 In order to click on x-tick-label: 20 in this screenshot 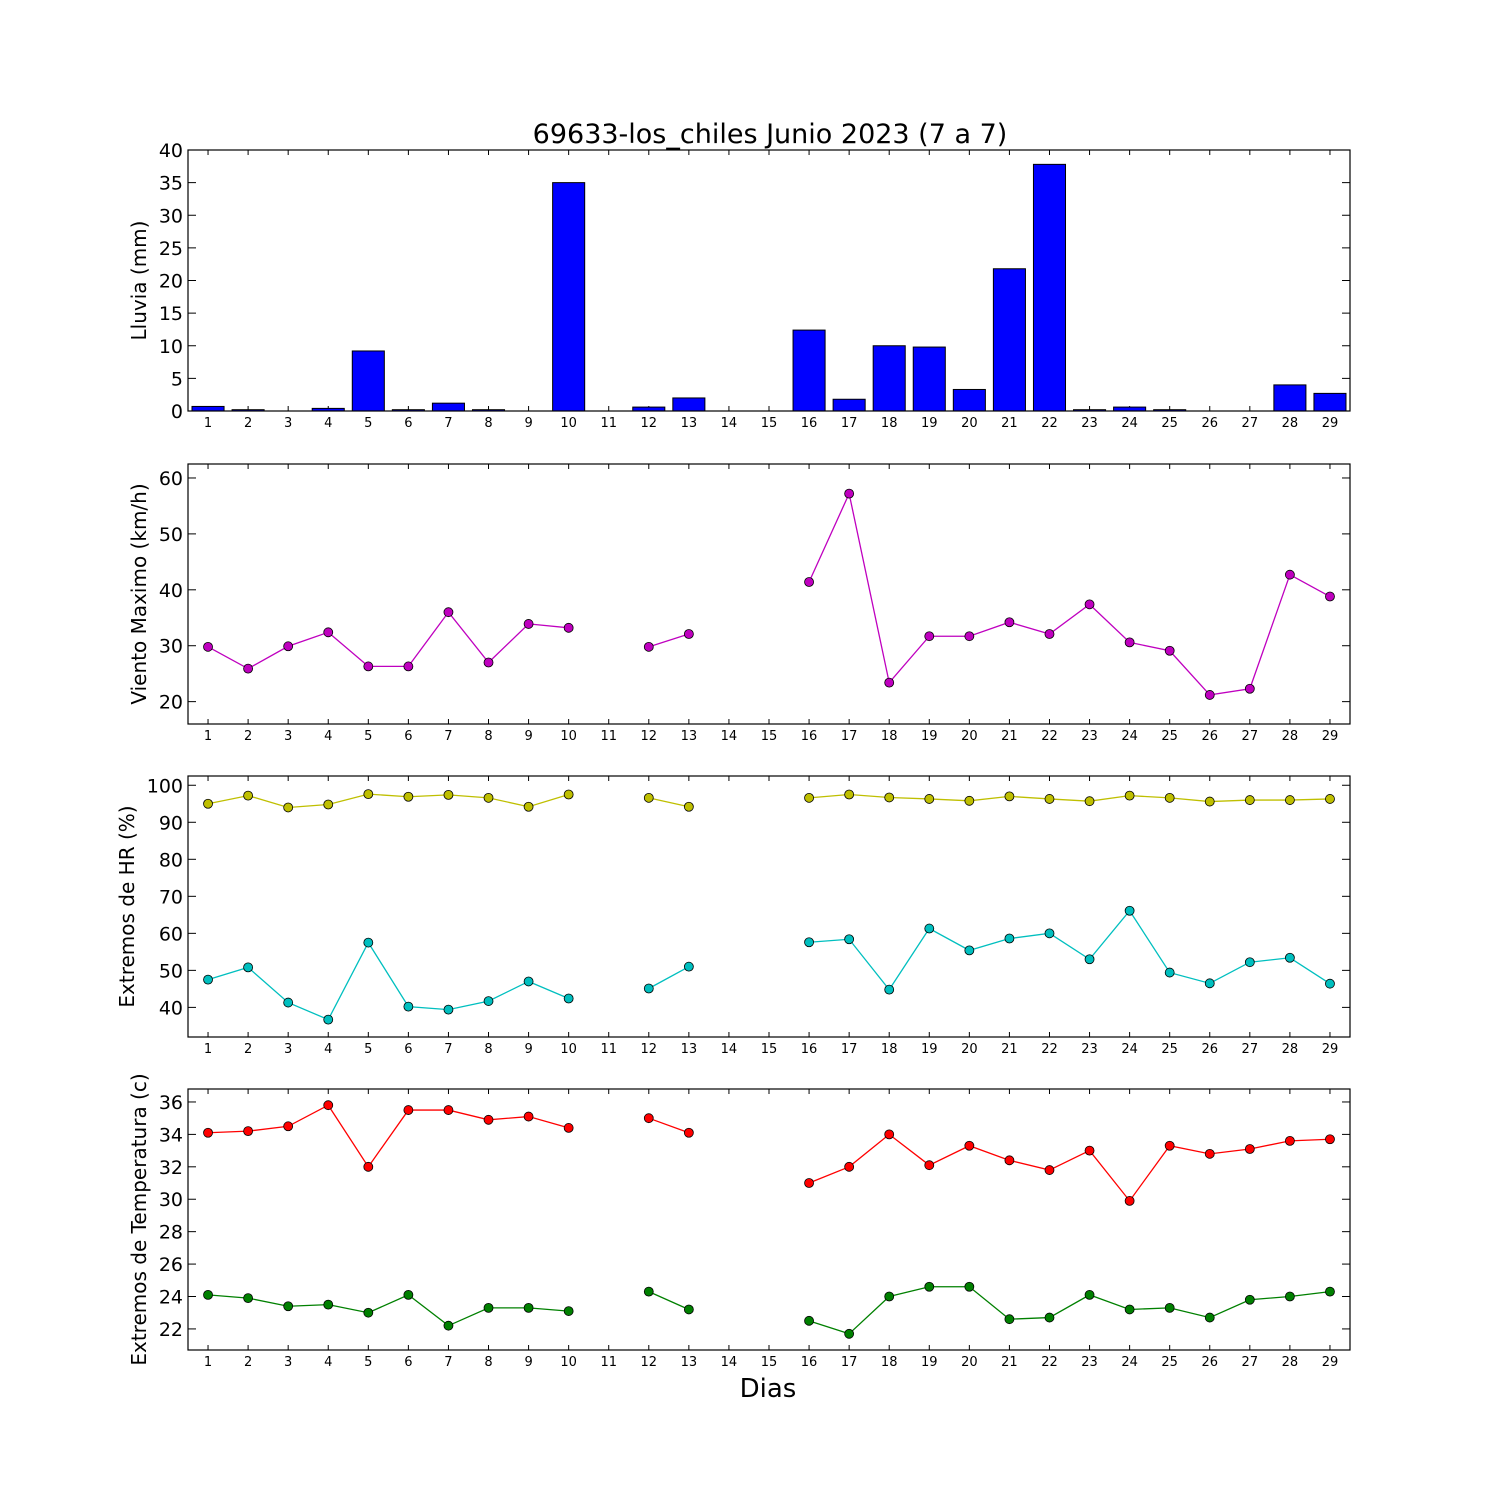, I will do `click(969, 423)`.